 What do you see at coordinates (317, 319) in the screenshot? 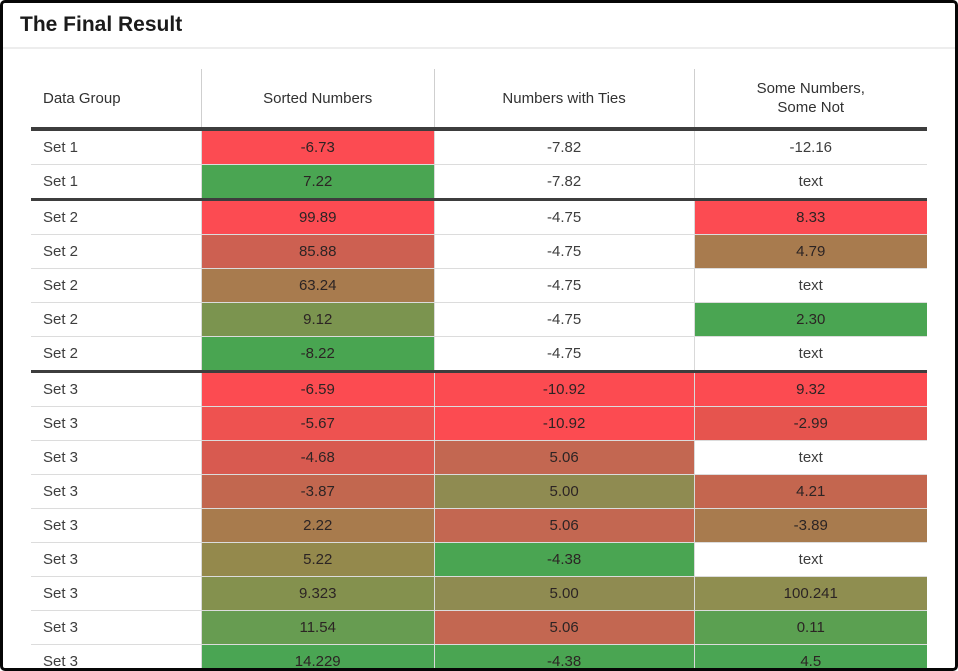
I see `value-cell: 9.12` at bounding box center [317, 319].